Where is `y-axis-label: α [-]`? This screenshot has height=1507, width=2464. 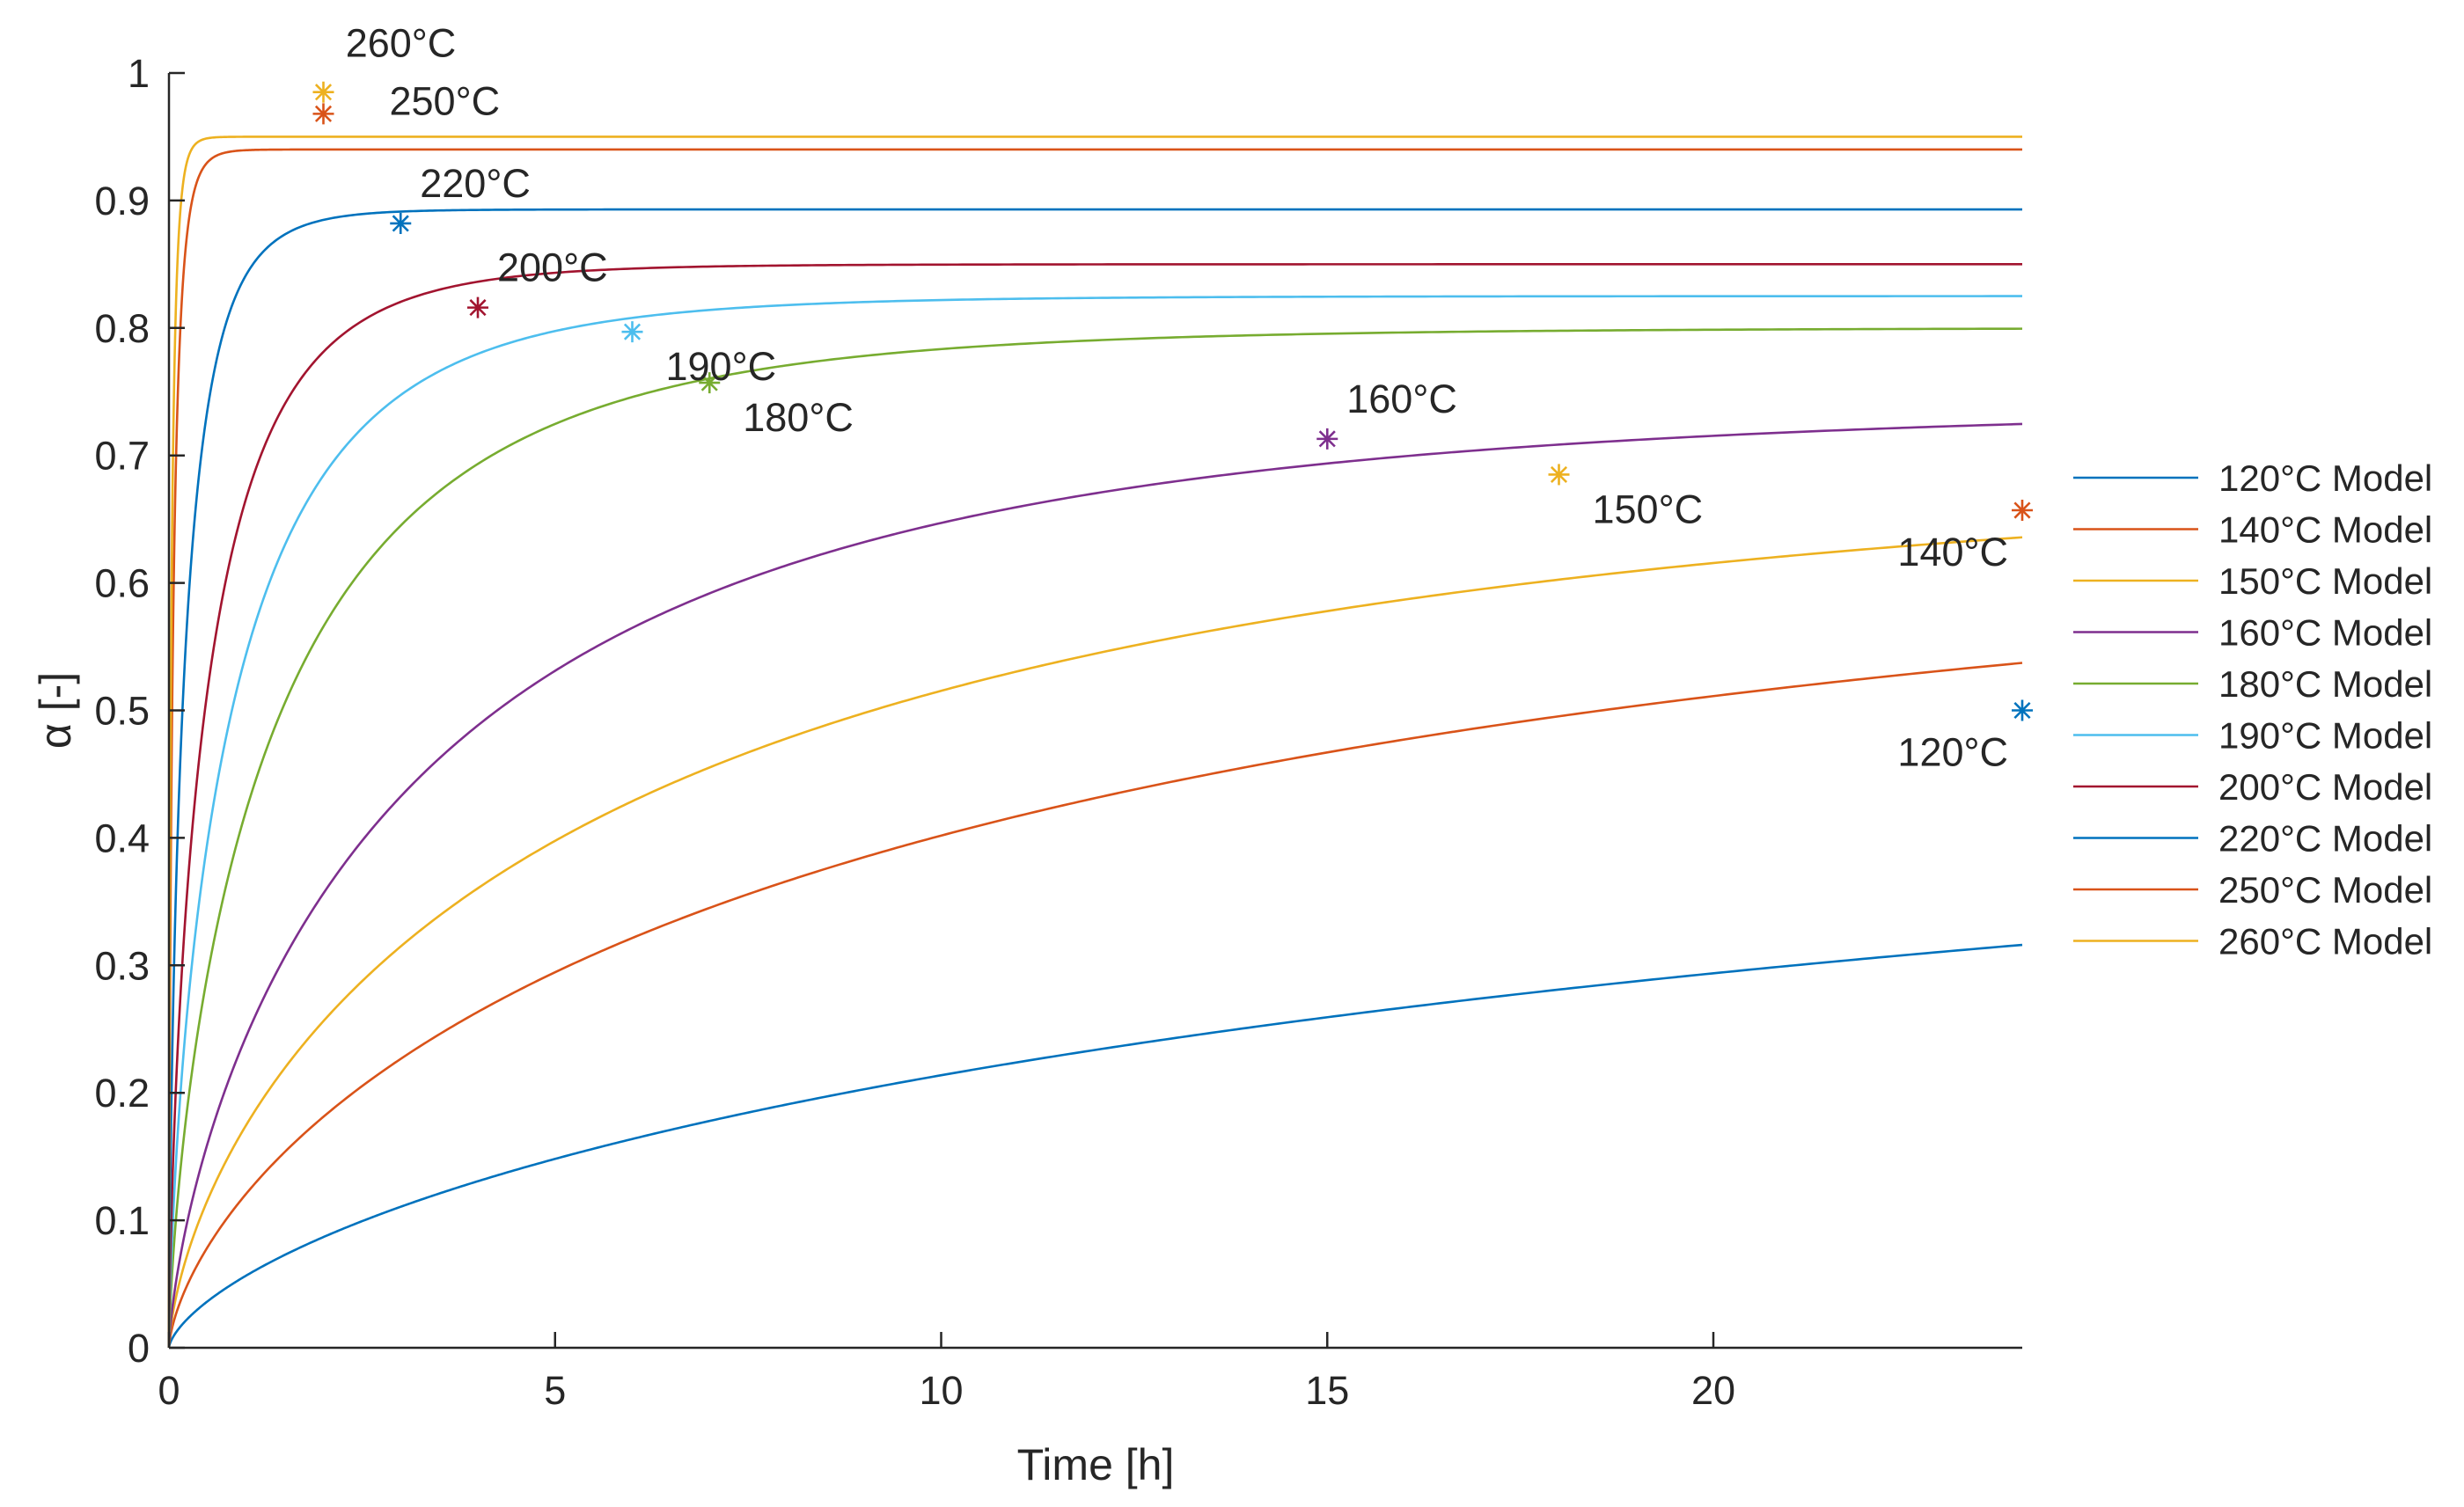 y-axis-label: α [-] is located at coordinates (56, 710).